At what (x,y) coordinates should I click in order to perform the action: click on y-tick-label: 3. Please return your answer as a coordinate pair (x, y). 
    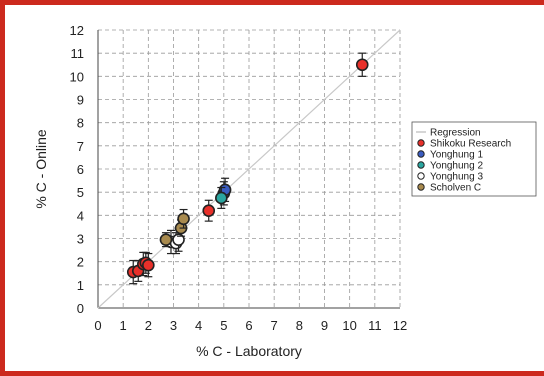
    Looking at the image, I should click on (80, 239).